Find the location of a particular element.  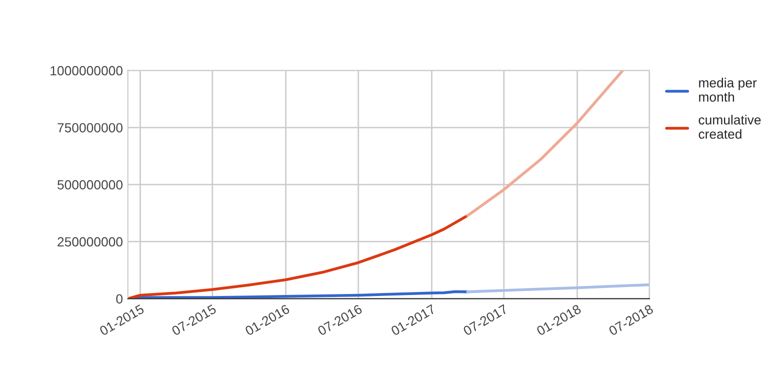

y-tick-label: 0 is located at coordinates (119, 299).